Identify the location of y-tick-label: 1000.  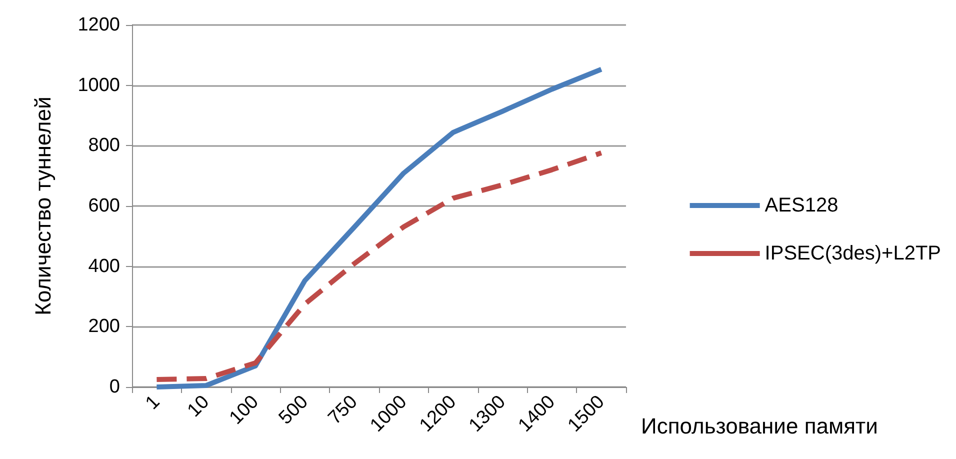
(99, 85).